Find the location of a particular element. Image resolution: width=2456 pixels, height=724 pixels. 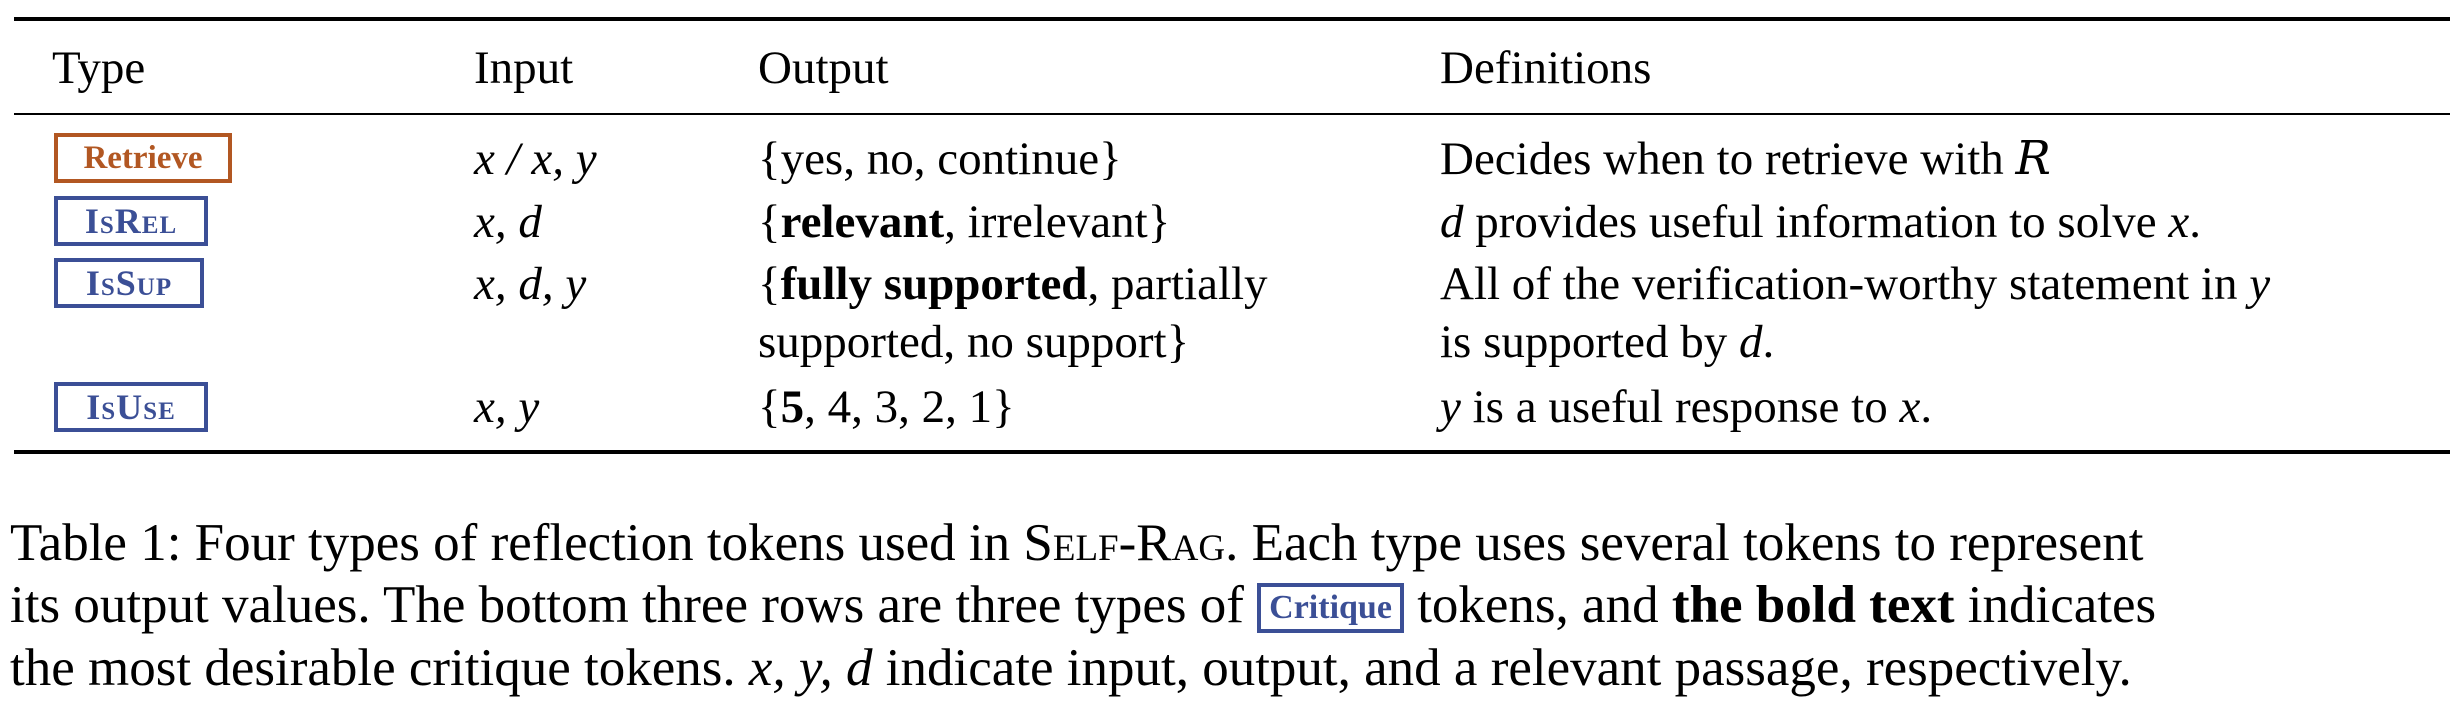

caption-text: the most desirable critique tokens. is located at coordinates (379, 668).